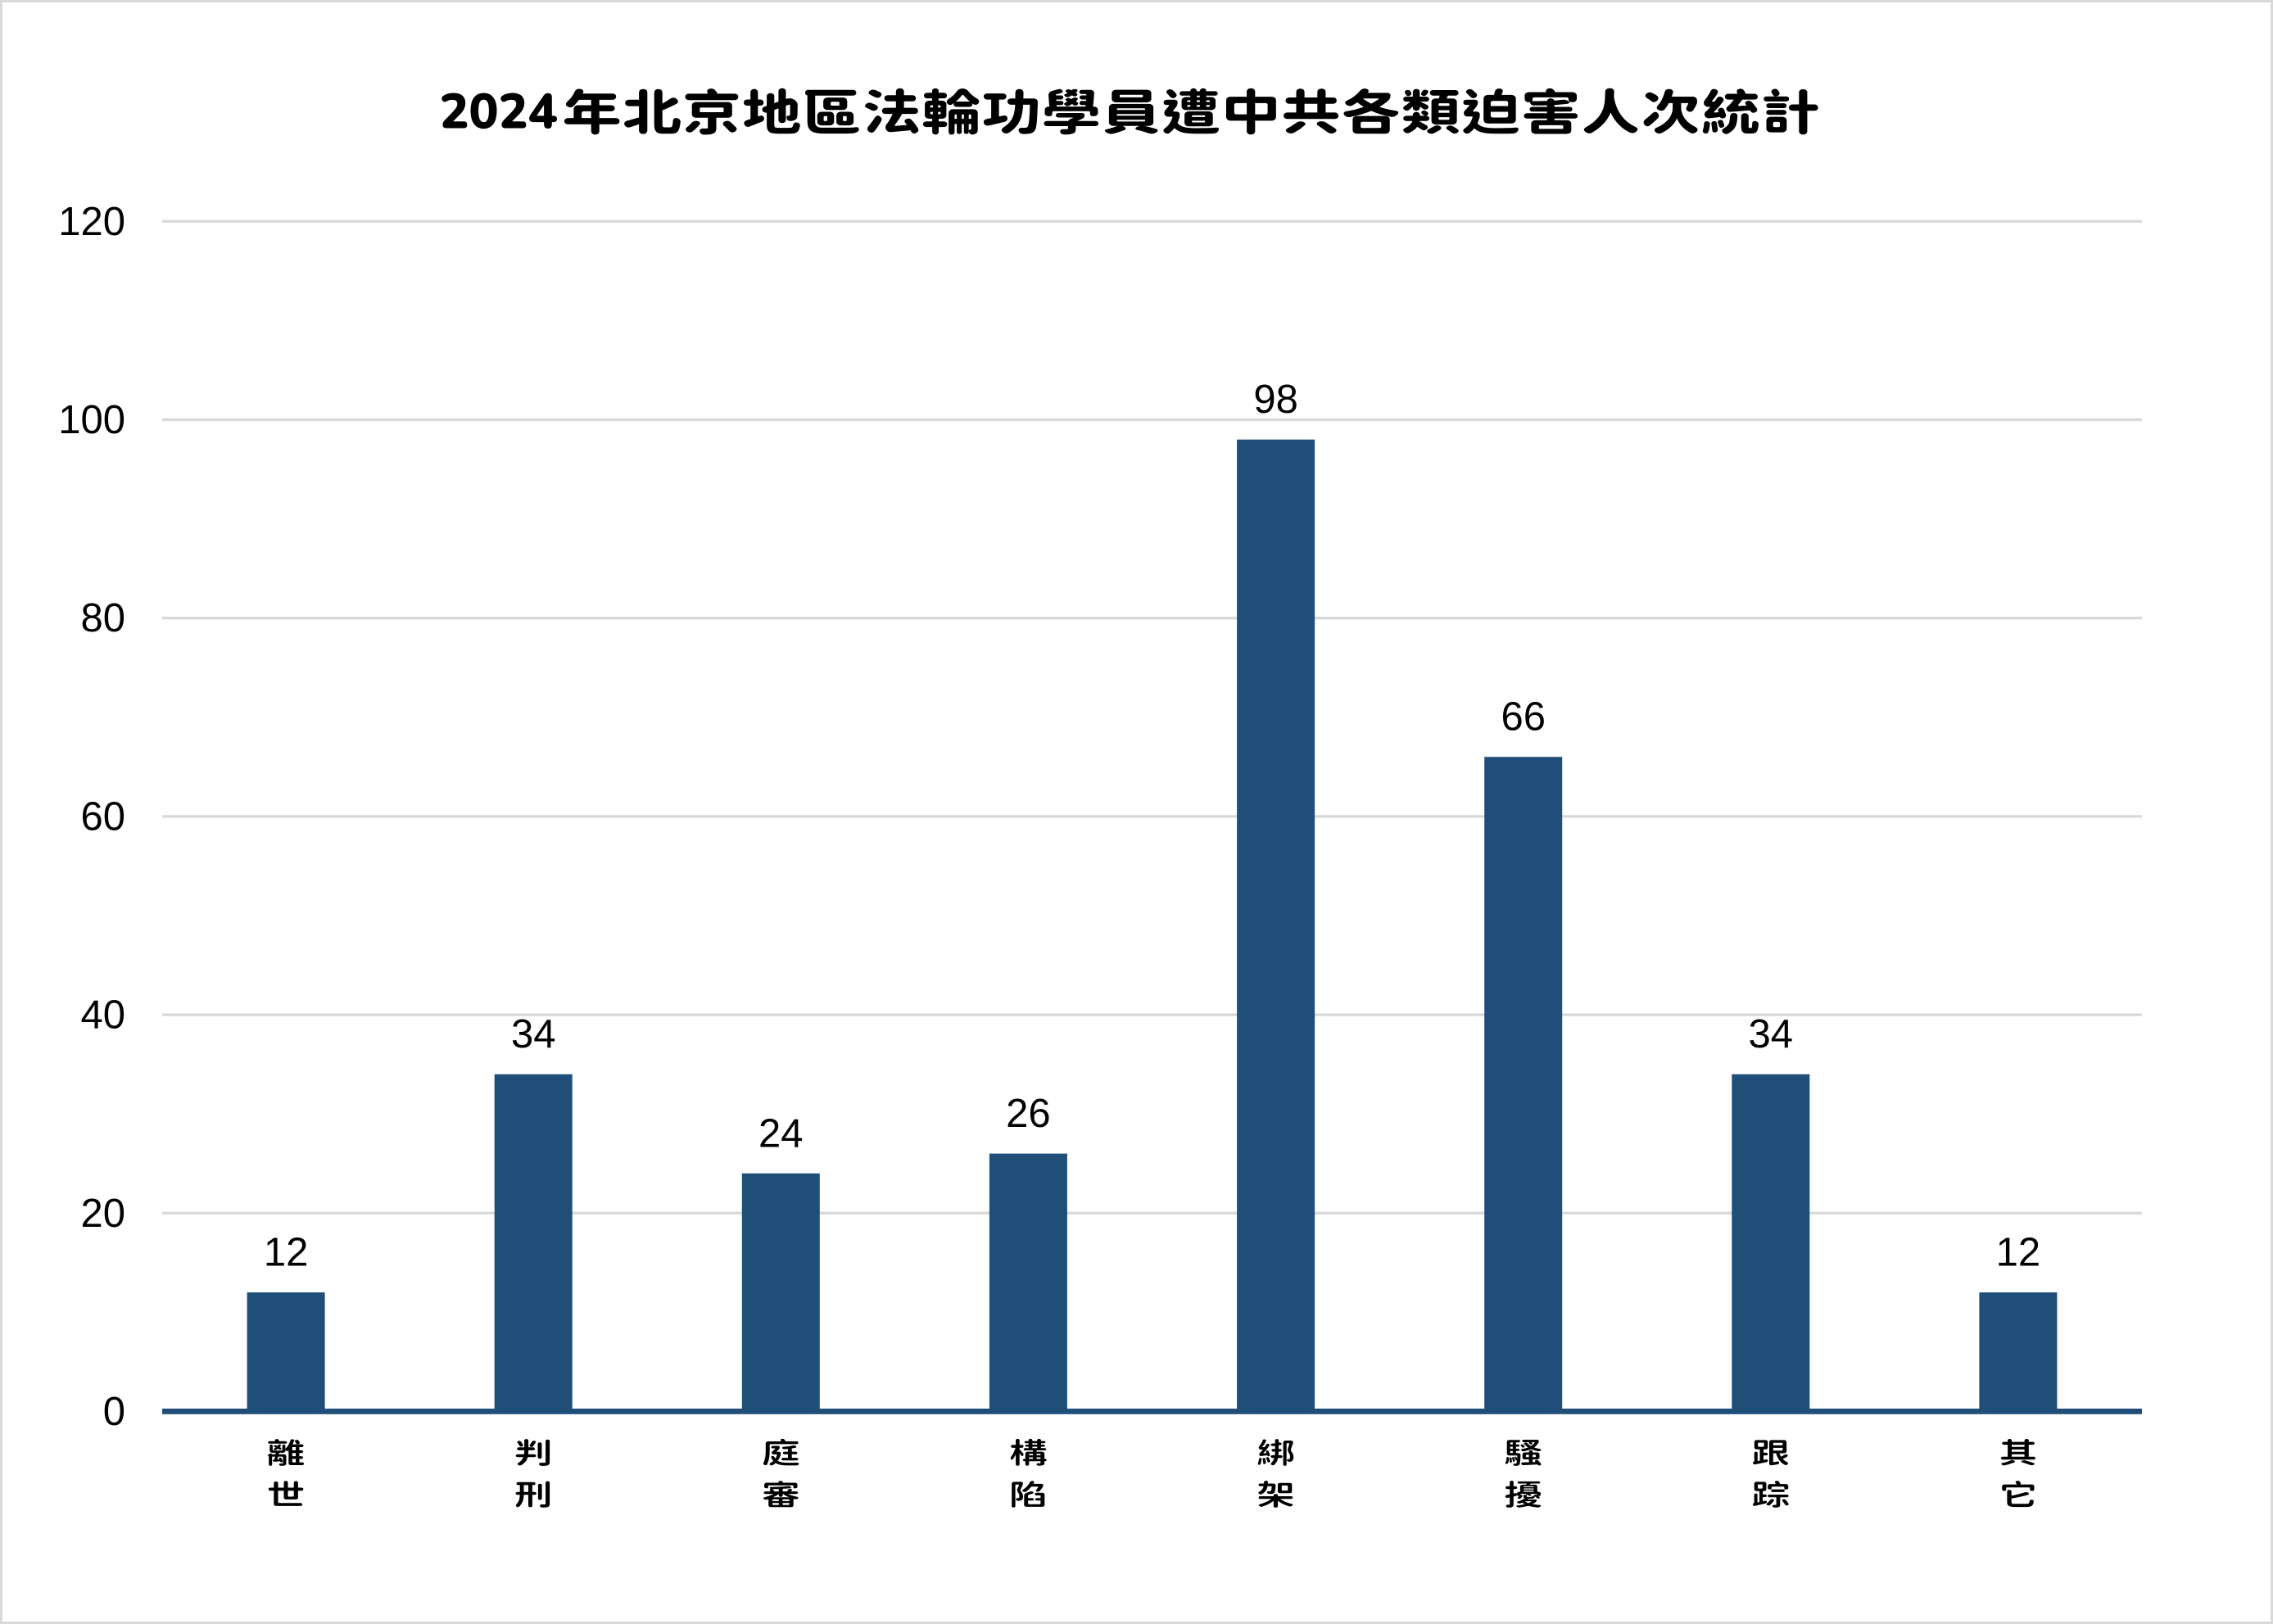  Describe the element at coordinates (1028, 1114) in the screenshot. I see `svg-text: 26` at that location.